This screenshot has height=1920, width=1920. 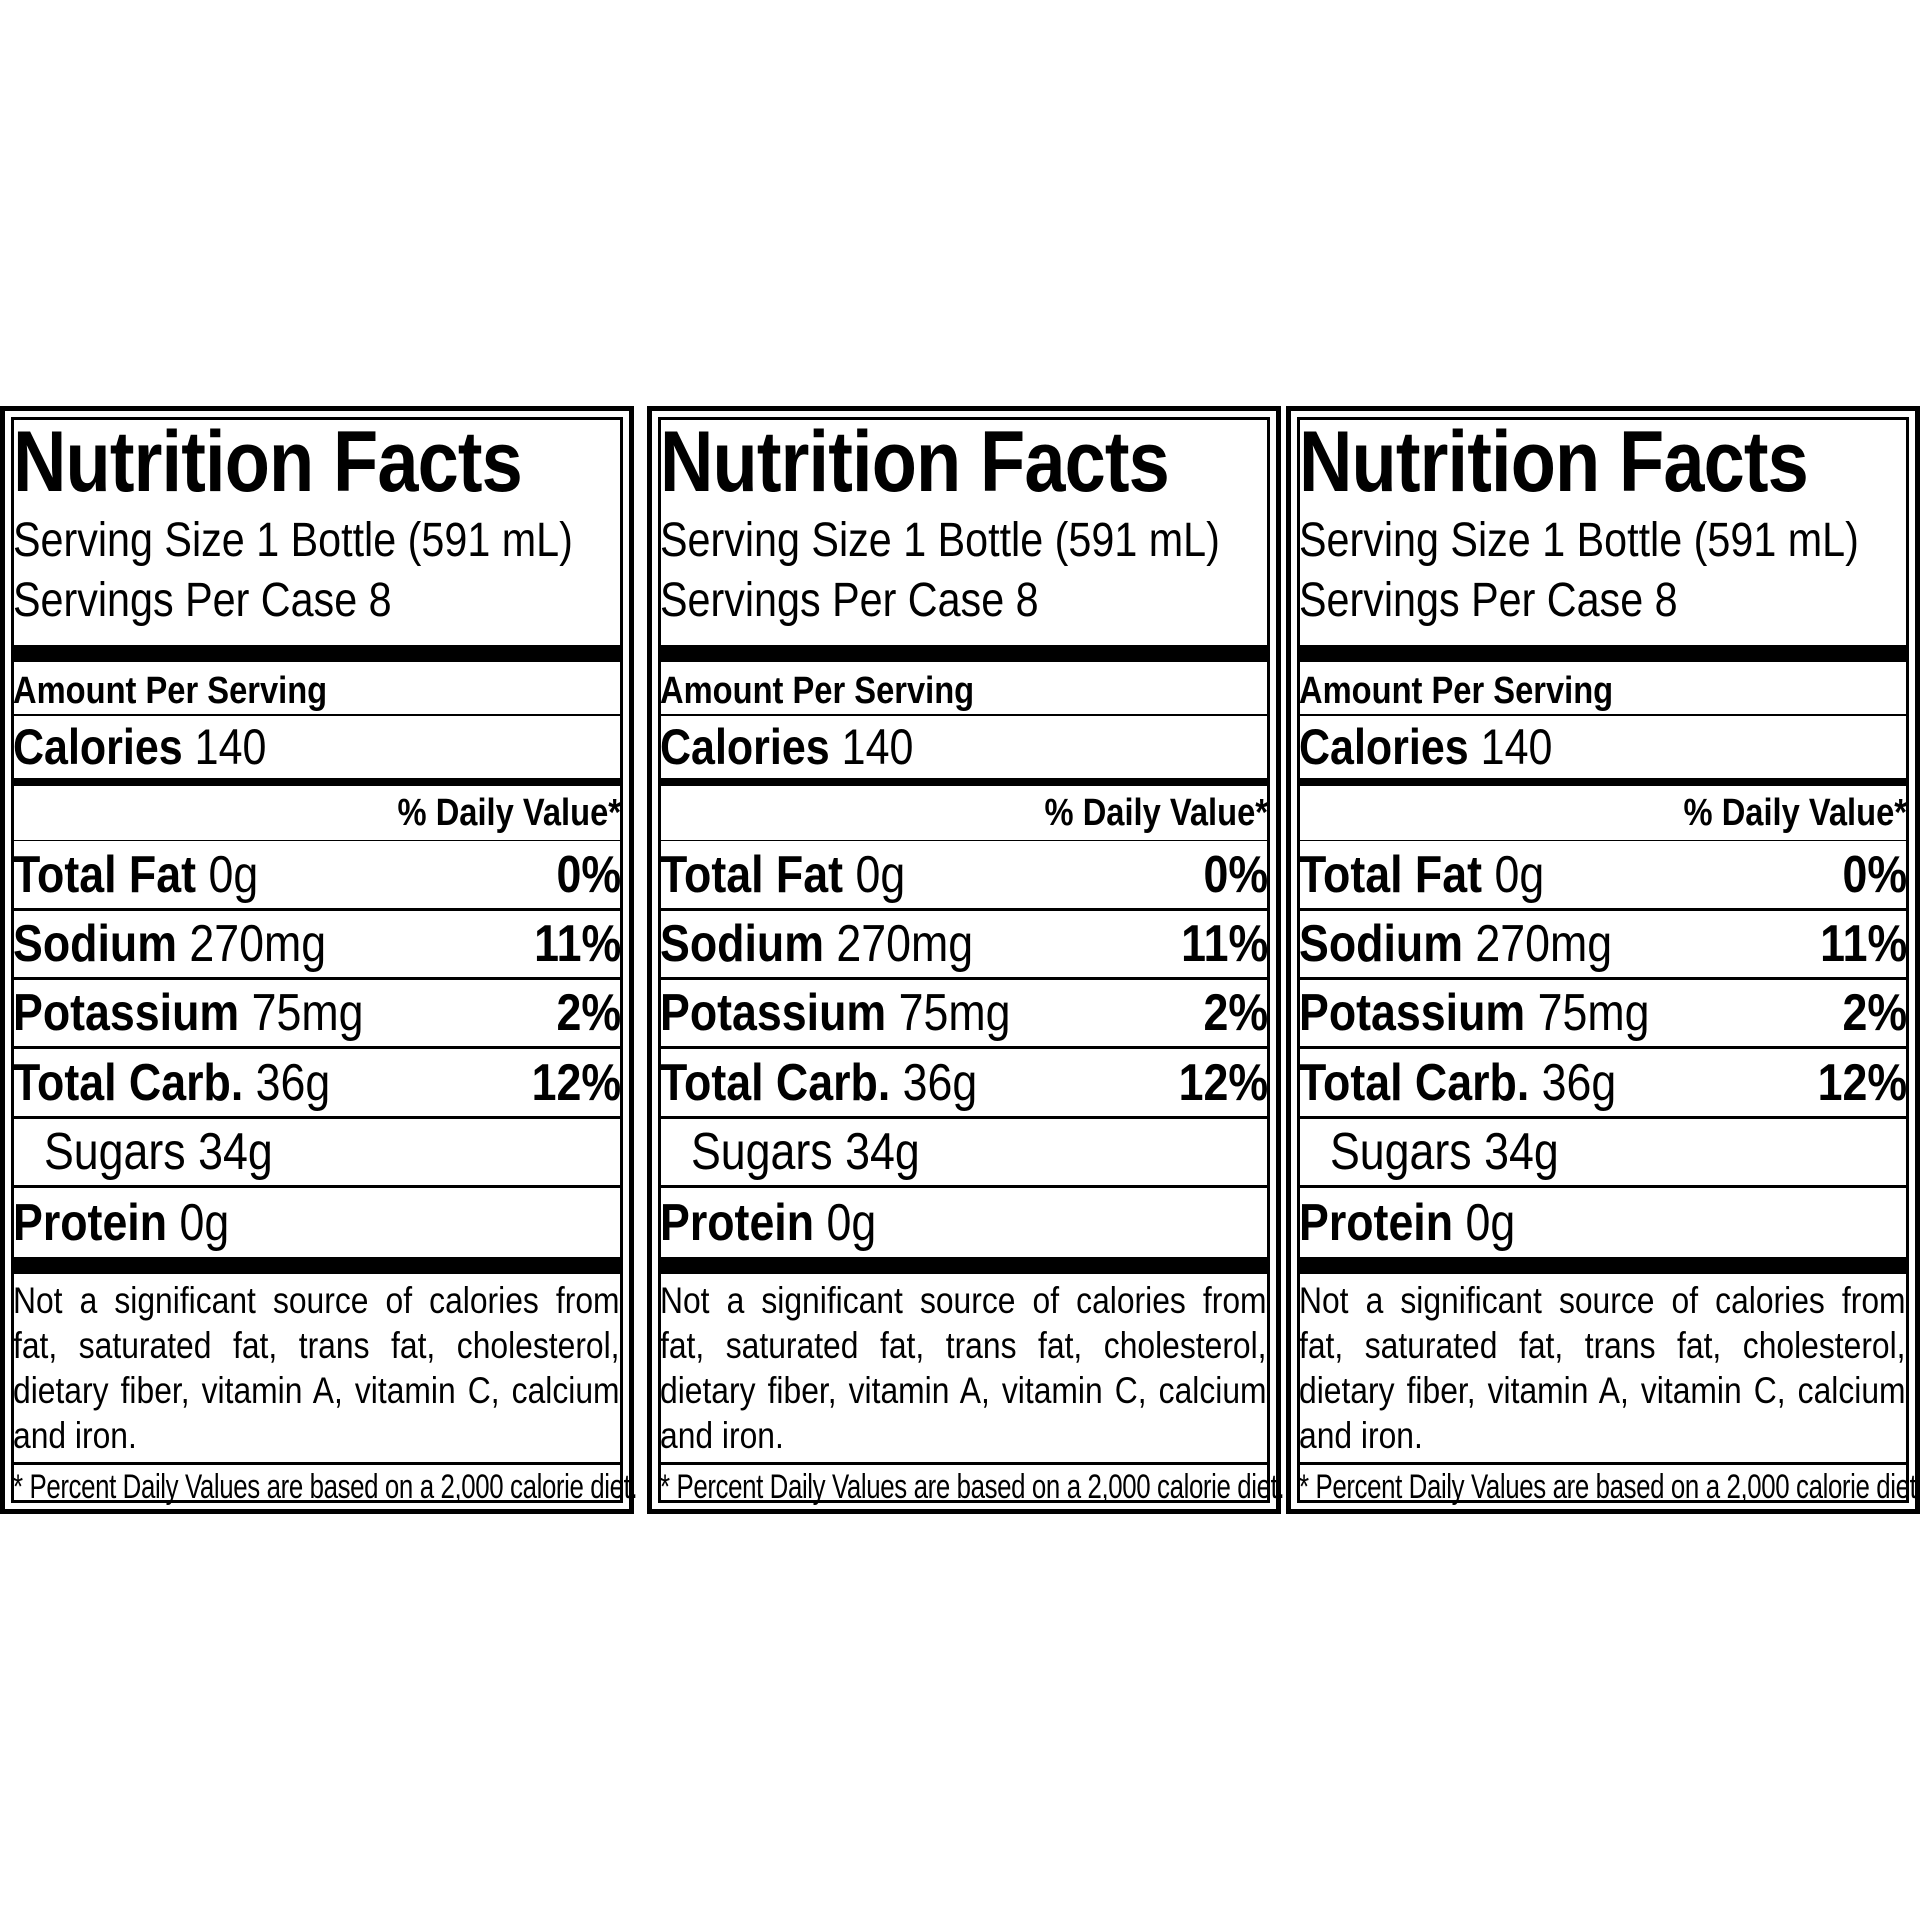 I want to click on nutrient-amount: 34g, so click(x=882, y=1151).